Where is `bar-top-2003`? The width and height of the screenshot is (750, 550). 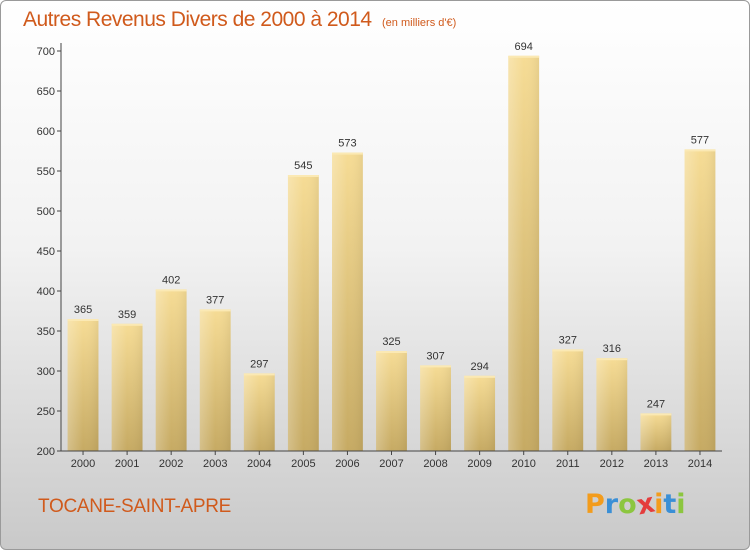
bar-top-2003 is located at coordinates (215, 310).